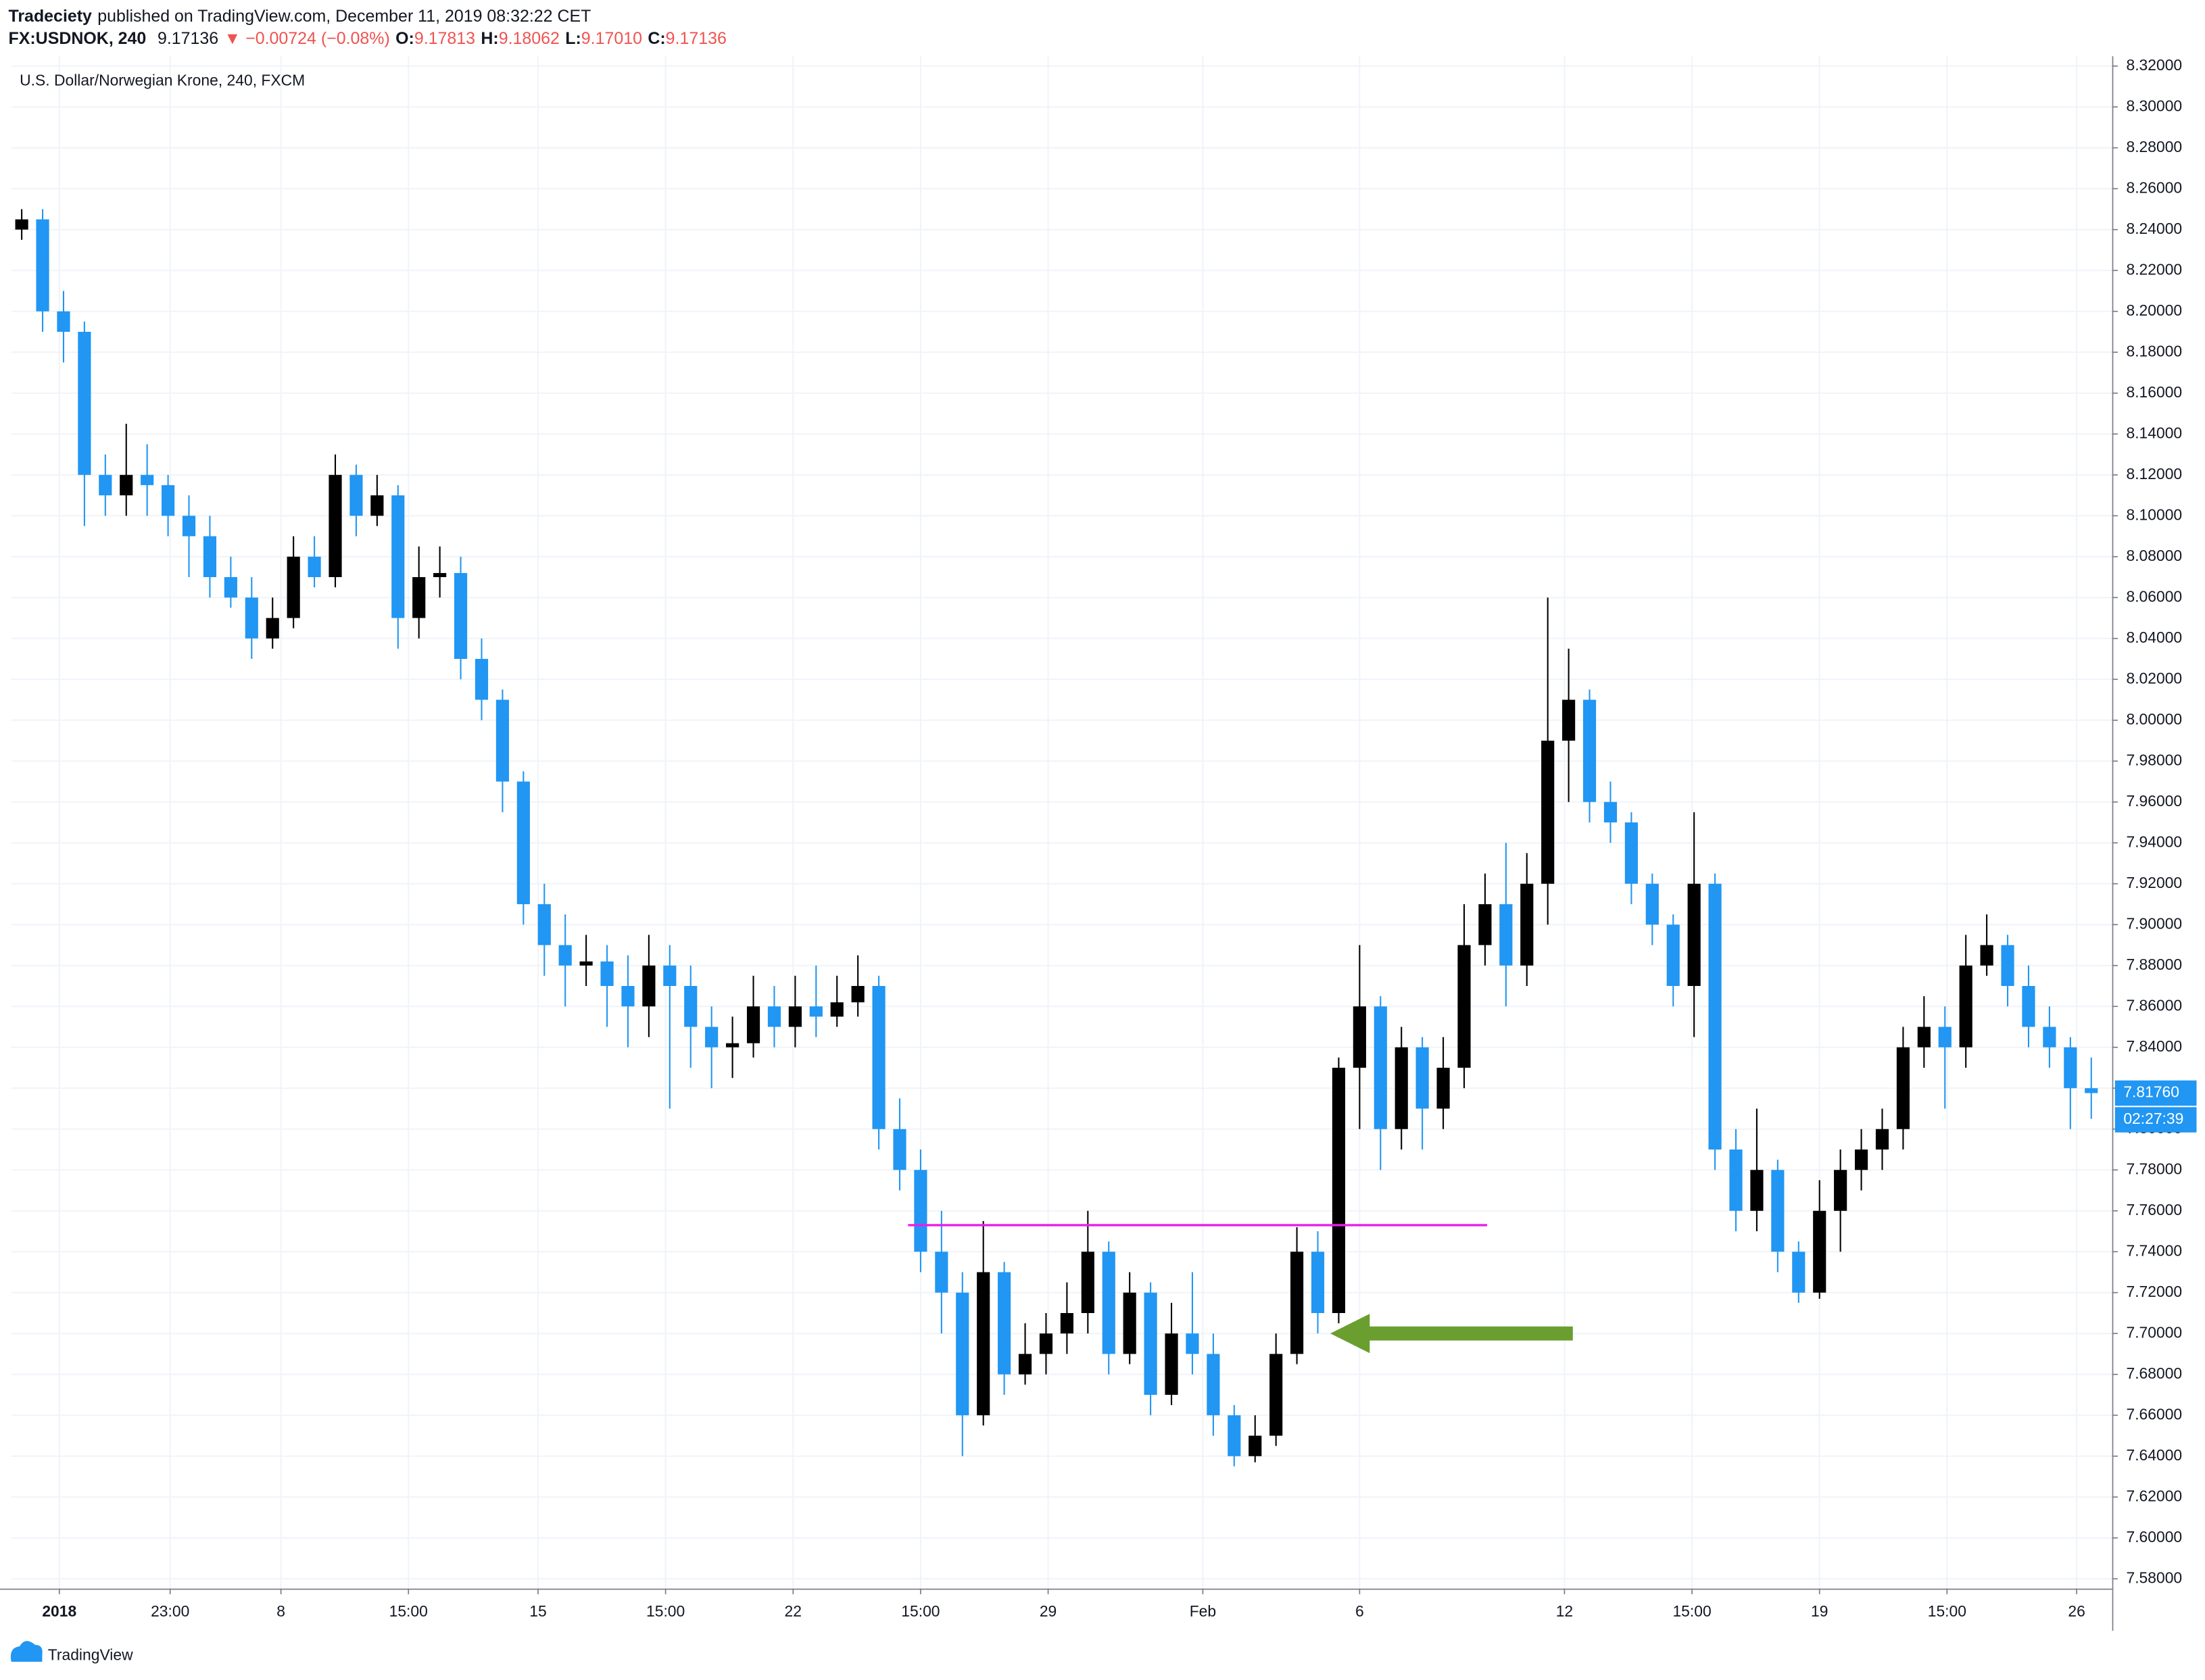  Describe the element at coordinates (2154, 1496) in the screenshot. I see `y-tick-label: 7.62000` at that location.